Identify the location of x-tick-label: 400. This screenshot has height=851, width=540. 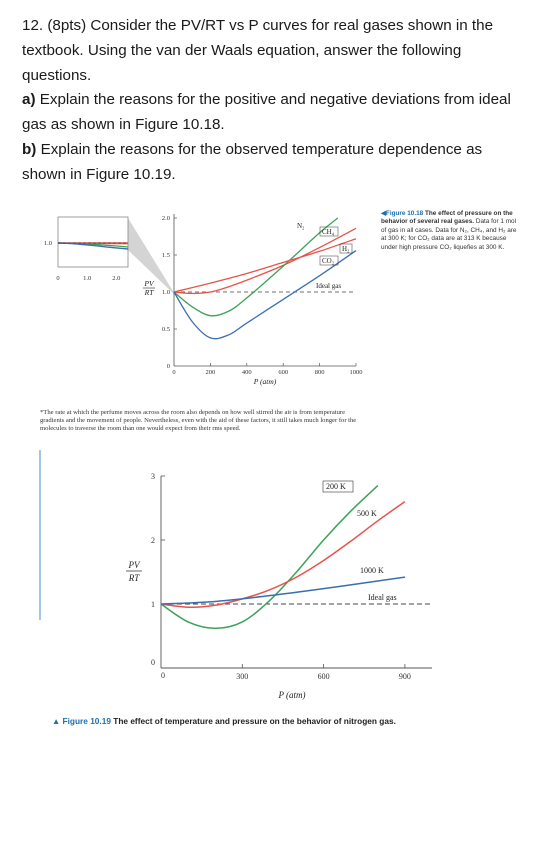
(247, 372).